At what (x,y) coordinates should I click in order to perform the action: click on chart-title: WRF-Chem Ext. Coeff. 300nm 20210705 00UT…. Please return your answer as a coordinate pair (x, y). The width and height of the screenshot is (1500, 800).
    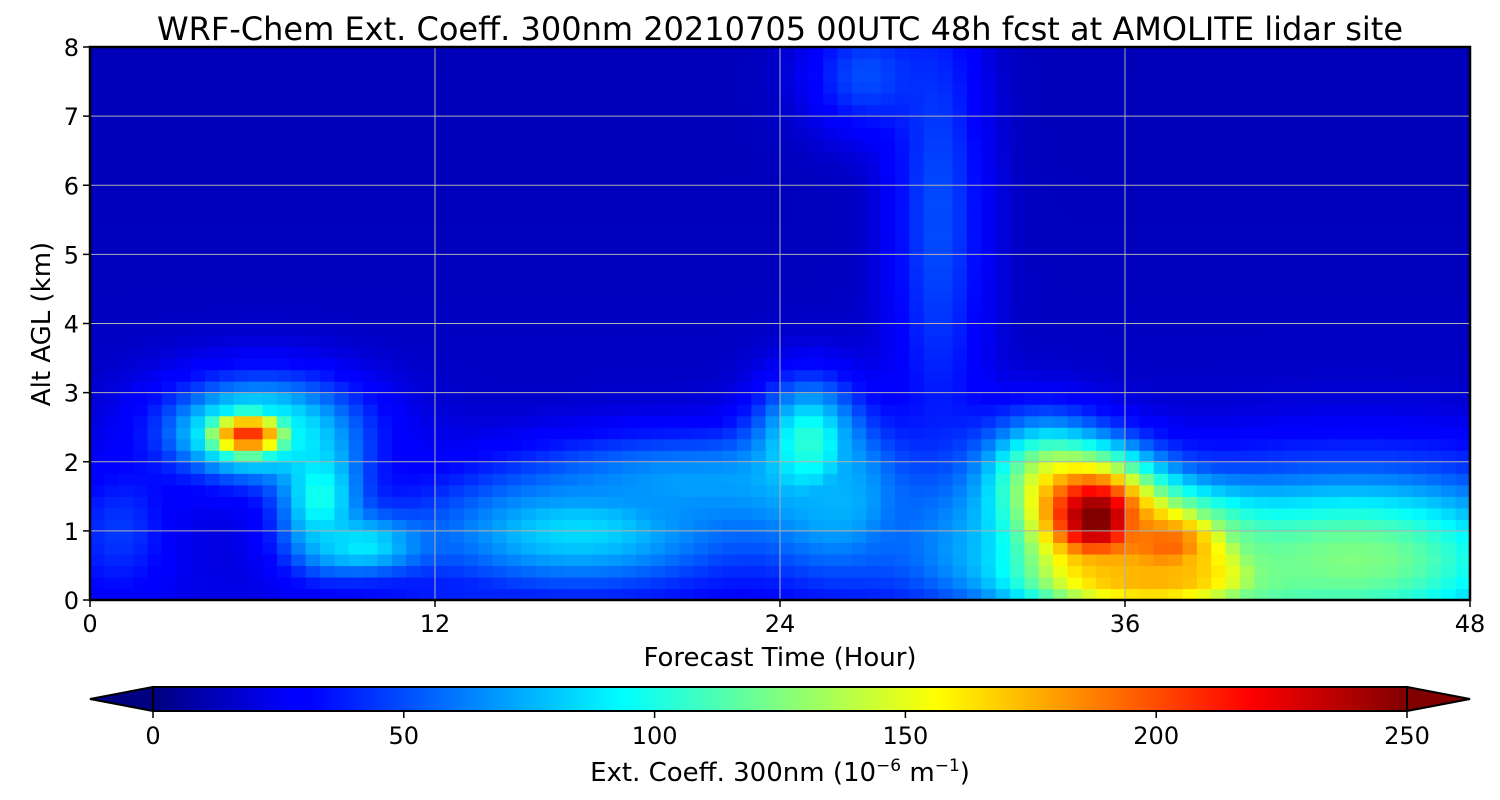
    Looking at the image, I should click on (780, 29).